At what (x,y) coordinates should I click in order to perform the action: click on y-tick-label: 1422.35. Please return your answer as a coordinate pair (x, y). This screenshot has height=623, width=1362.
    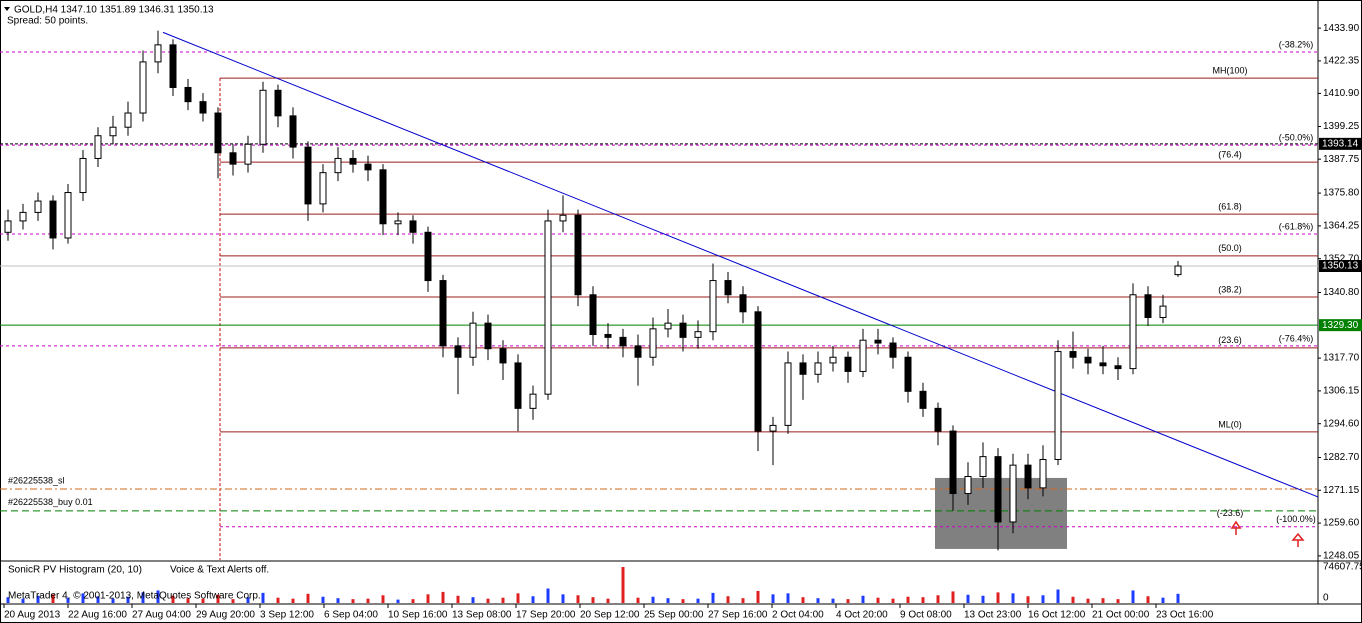
    Looking at the image, I should click on (1341, 61).